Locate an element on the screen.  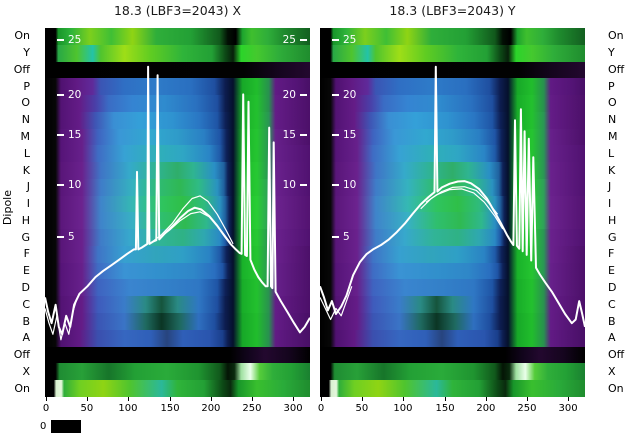
heatmap-row-y-b is located at coordinates (452, 321).